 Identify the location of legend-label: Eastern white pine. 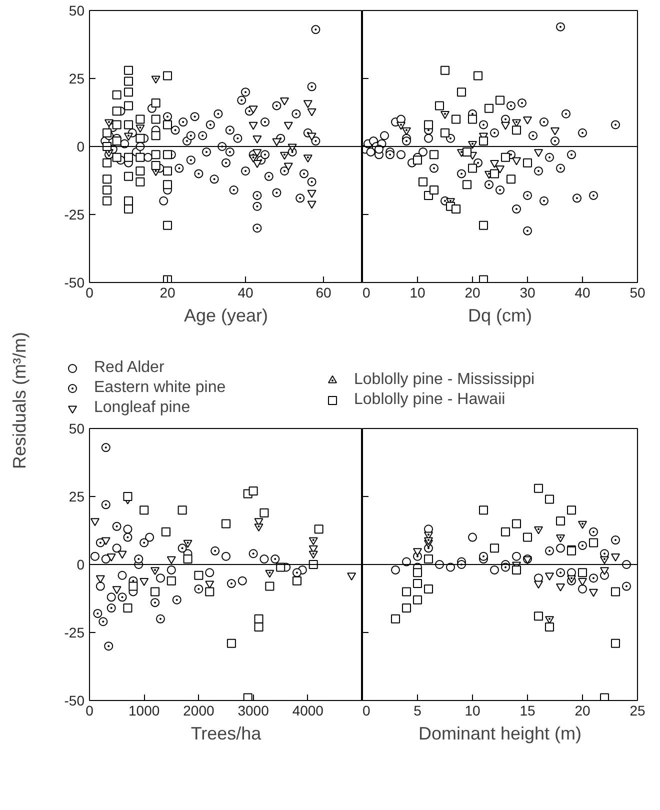
(160, 388).